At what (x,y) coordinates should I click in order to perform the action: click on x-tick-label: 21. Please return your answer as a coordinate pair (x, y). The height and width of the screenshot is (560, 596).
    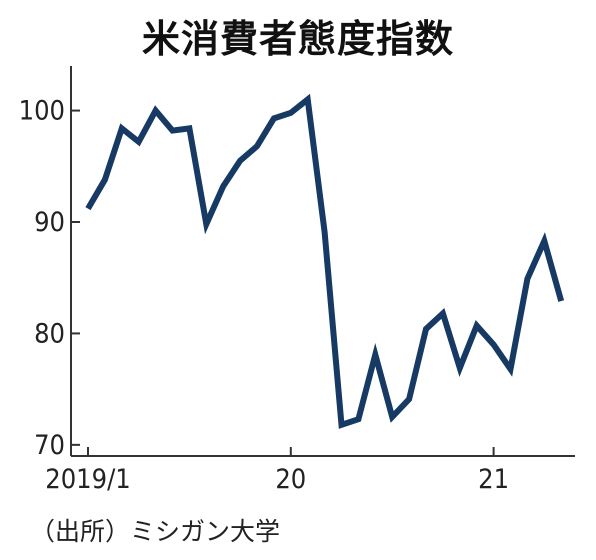
    Looking at the image, I should click on (493, 479).